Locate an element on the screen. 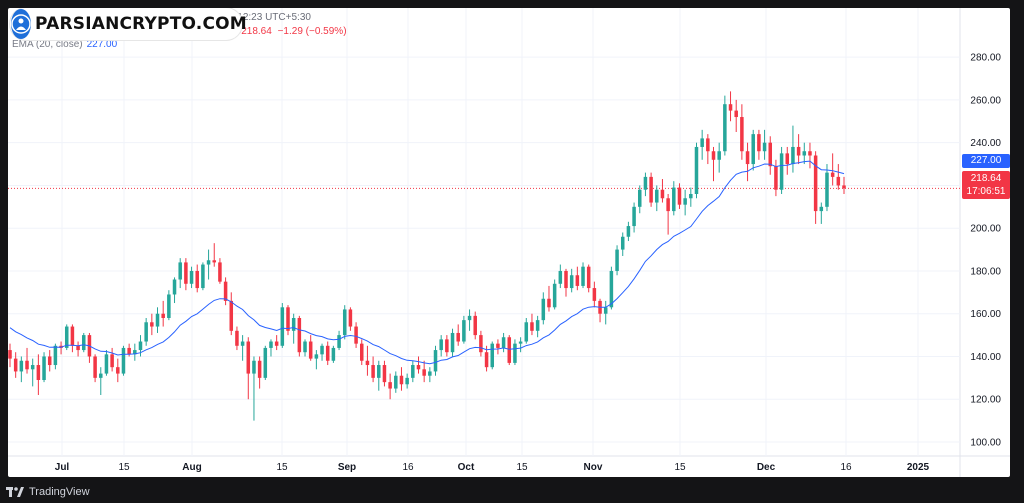 This screenshot has height=503, width=1024. x-tick-label: Aug is located at coordinates (191, 467).